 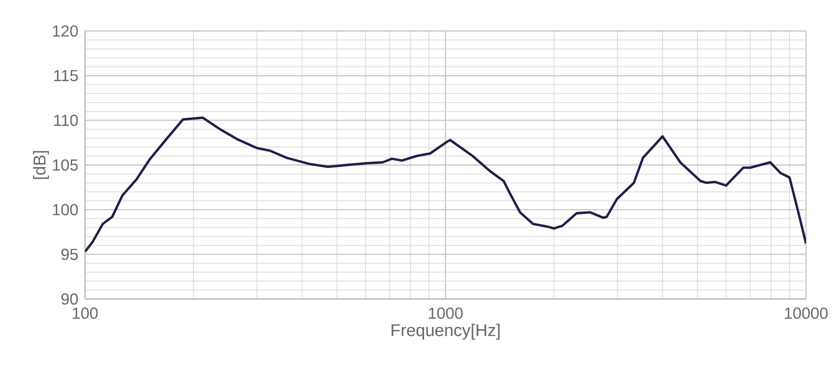 What do you see at coordinates (69, 254) in the screenshot?
I see `y-tick-label: 95` at bounding box center [69, 254].